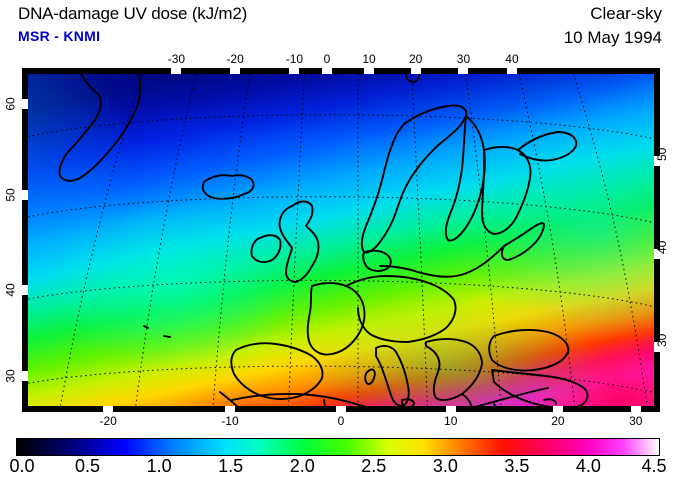 This screenshot has width=678, height=480. What do you see at coordinates (159, 466) in the screenshot?
I see `colorbar-tick-label: 1.0` at bounding box center [159, 466].